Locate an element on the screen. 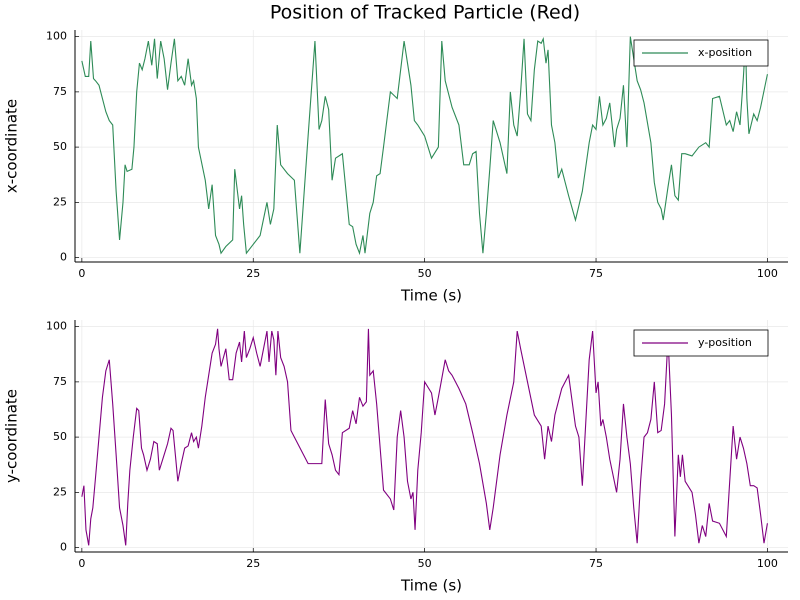 Image resolution: width=800 pixels, height=600 pixels. y-axis-label: y-coordinate is located at coordinates (12, 436).